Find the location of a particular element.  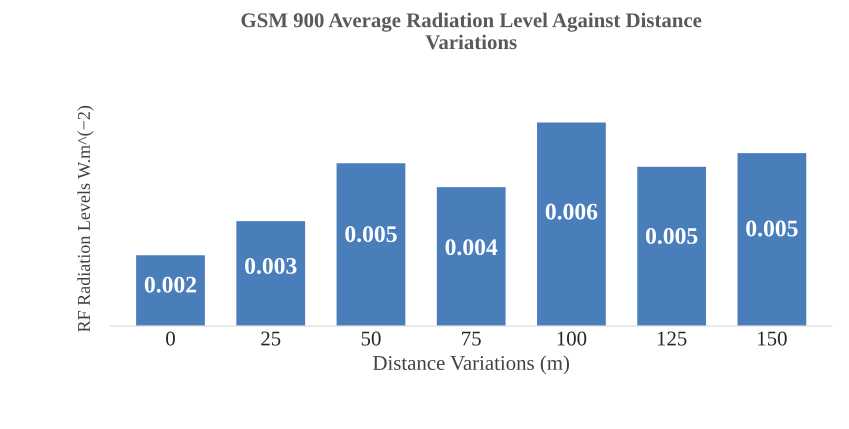

data-label: 0.003 is located at coordinates (270, 266).